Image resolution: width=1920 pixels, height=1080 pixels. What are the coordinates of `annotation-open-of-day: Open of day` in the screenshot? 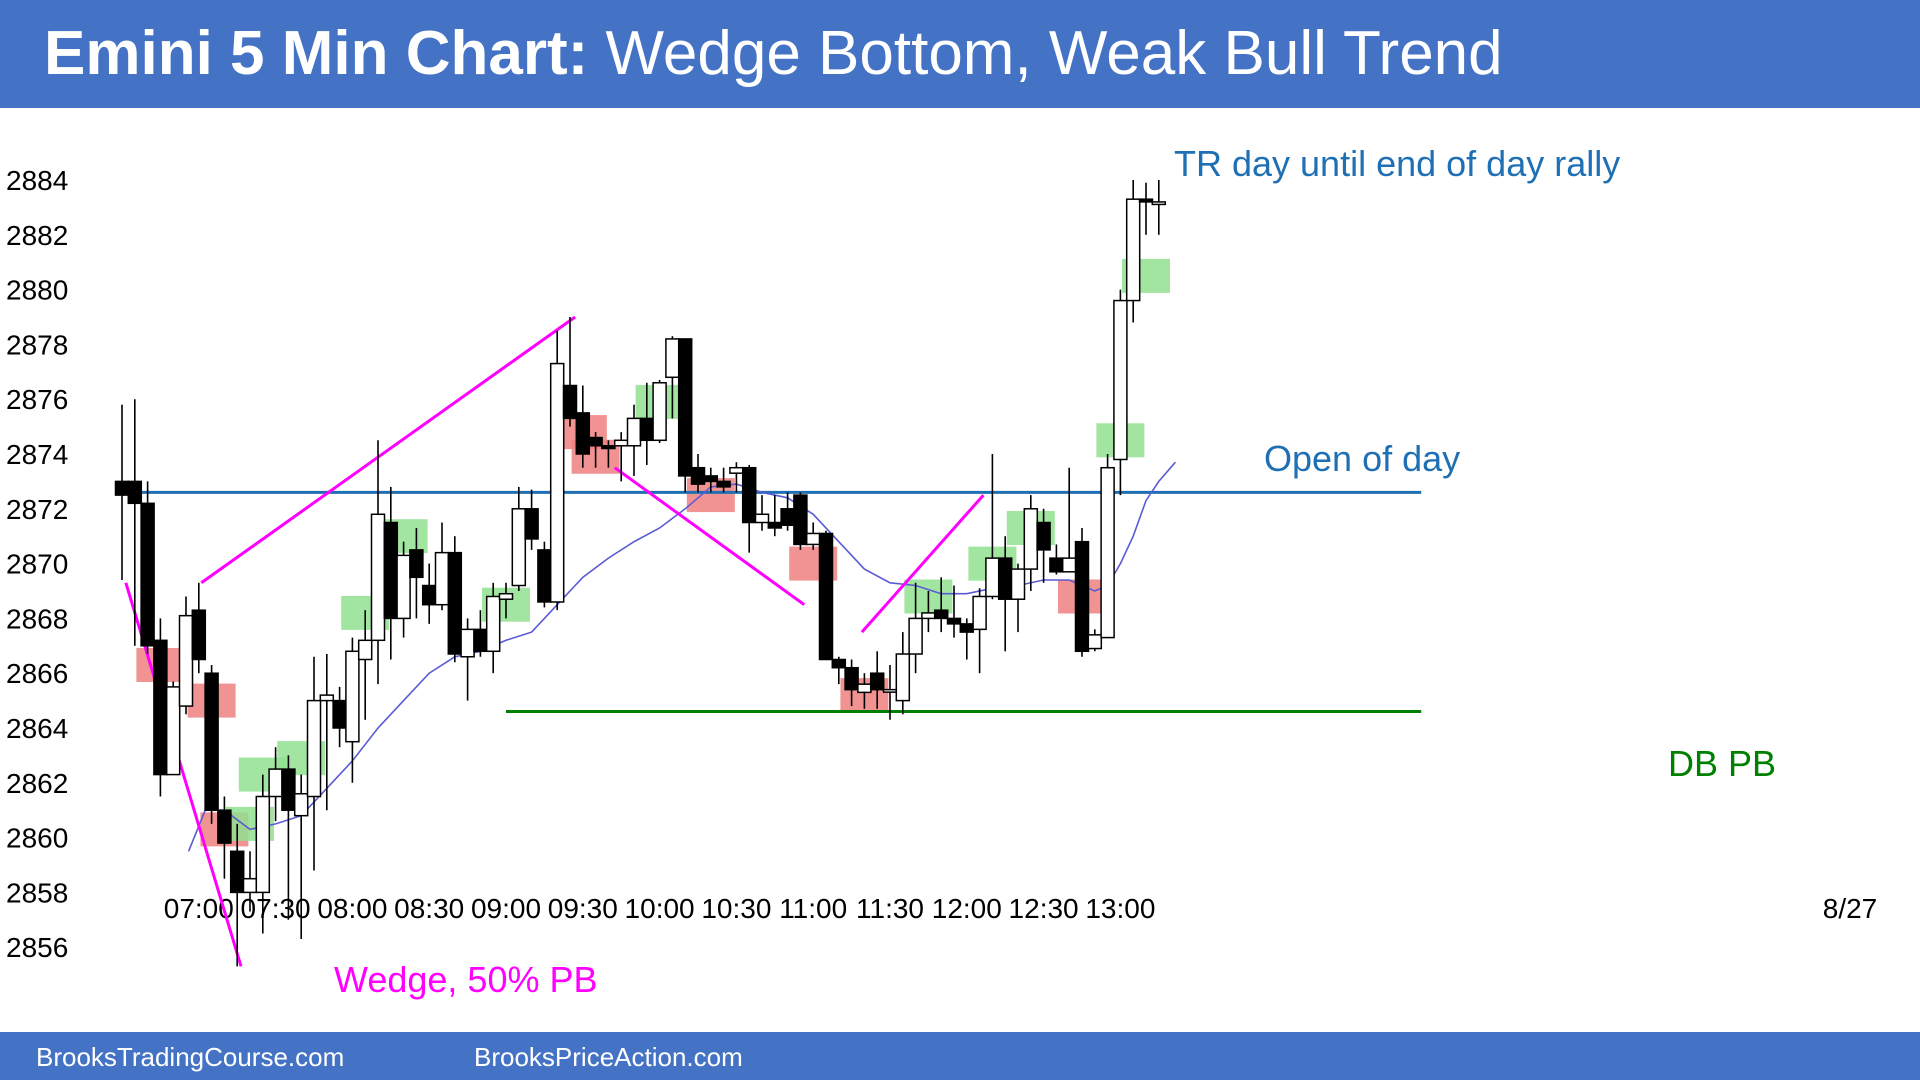 It's located at (1362, 458).